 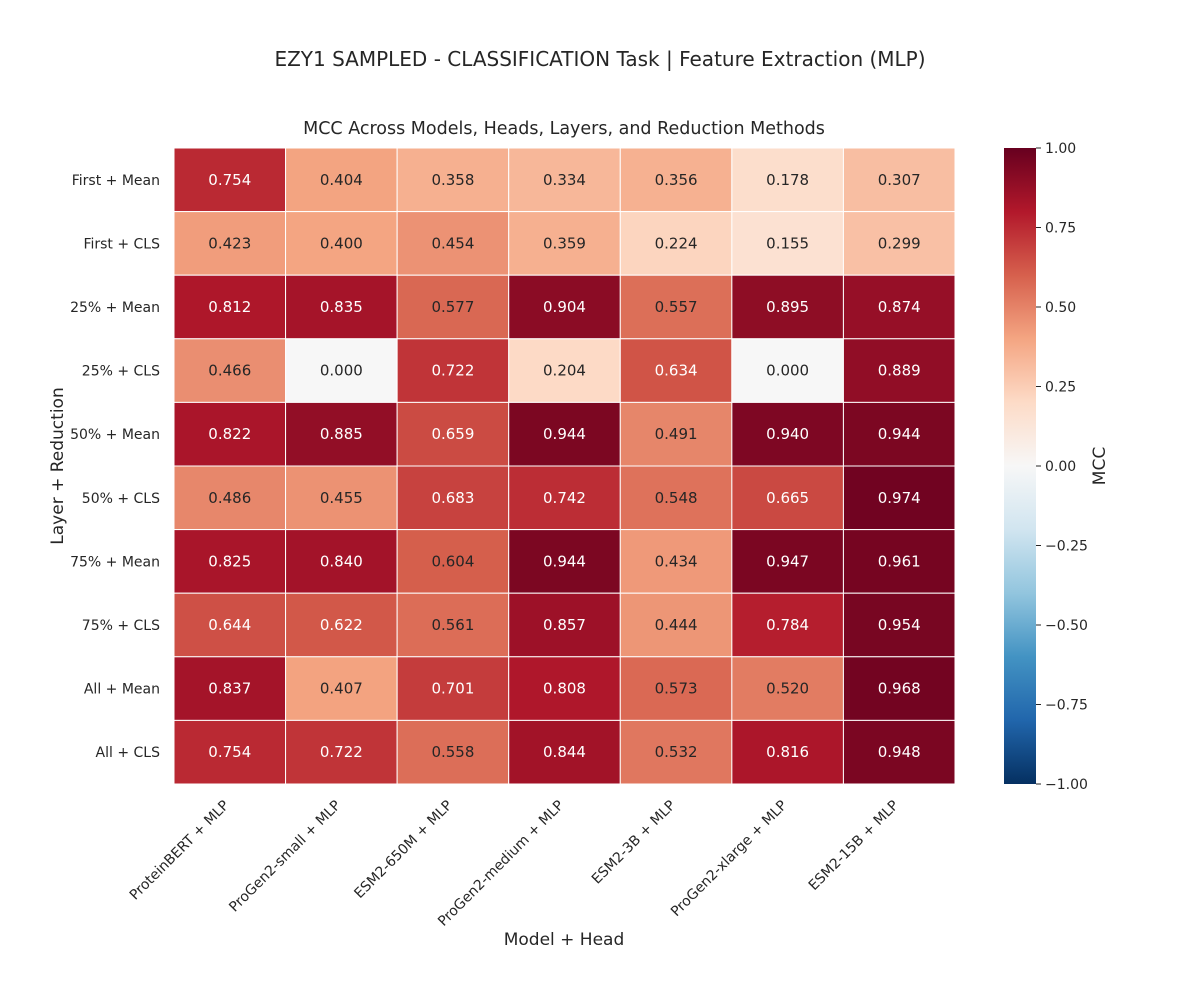 What do you see at coordinates (285, 857) in the screenshot?
I see `x-tick-label: ProGen2-small + MLP` at bounding box center [285, 857].